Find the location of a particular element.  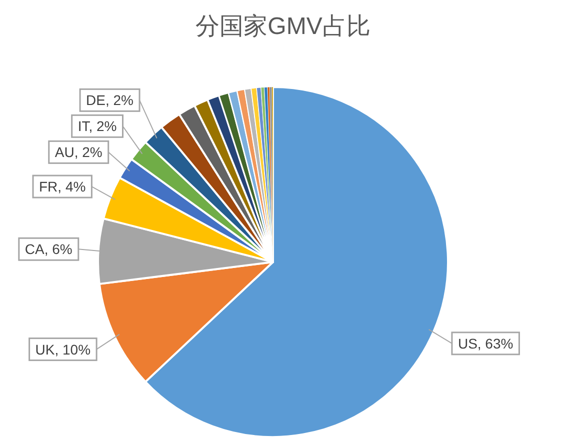

slice-label: DE, 2% is located at coordinates (110, 100).